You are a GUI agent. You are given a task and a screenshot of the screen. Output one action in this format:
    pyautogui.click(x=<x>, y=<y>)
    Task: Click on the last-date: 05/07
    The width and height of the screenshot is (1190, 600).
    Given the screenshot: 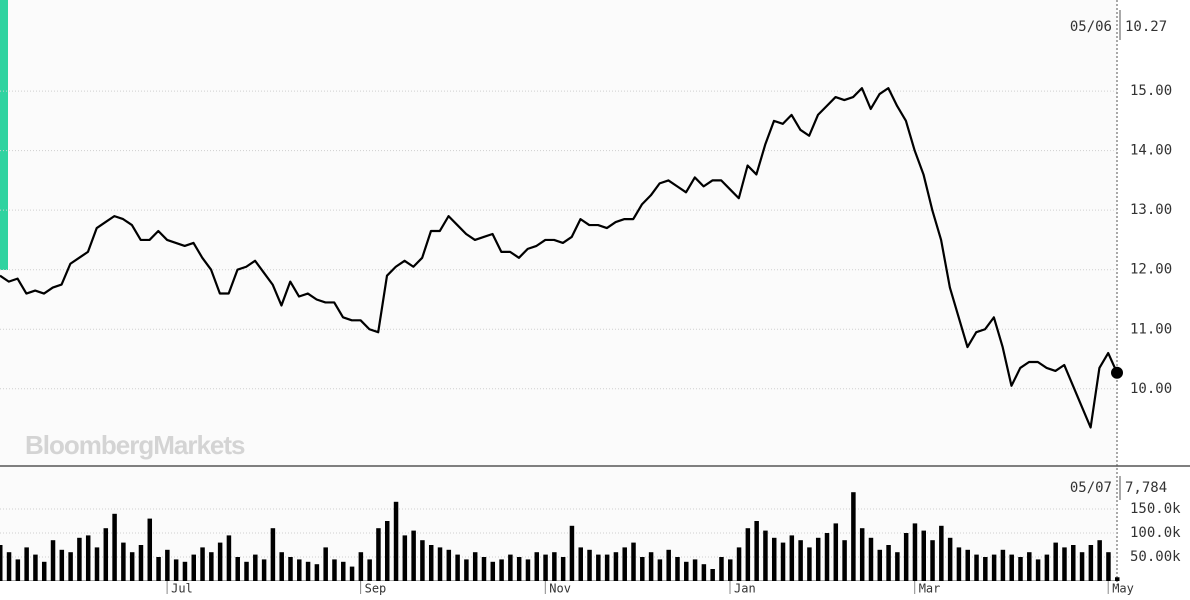 What is the action you would take?
    pyautogui.click(x=1091, y=488)
    